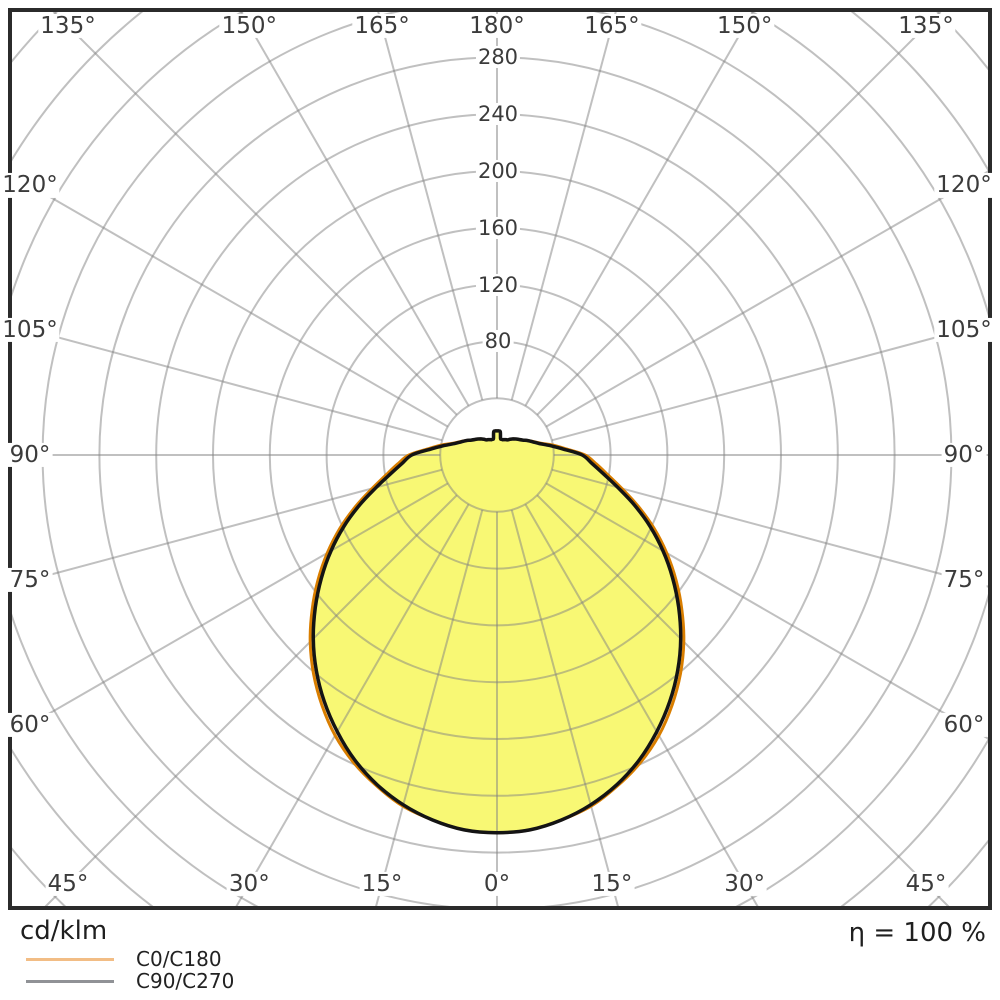 The image size is (1000, 1000). Describe the element at coordinates (130, 981) in the screenshot. I see `legend-item-c90: C90/C270` at that location.